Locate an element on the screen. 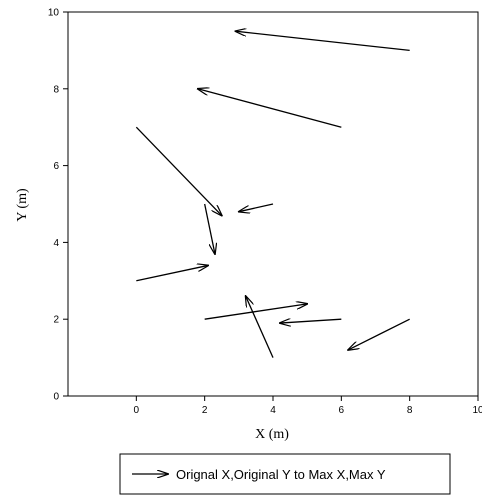 This screenshot has height=495, width=482. x-axis-title: X (m) is located at coordinates (272, 434).